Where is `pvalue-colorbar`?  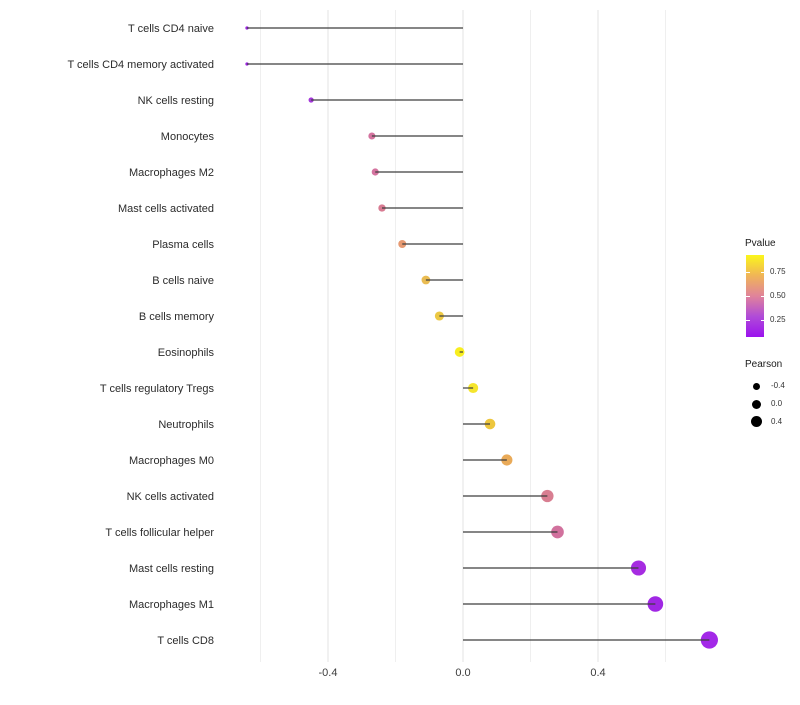
pvalue-colorbar is located at coordinates (755, 296).